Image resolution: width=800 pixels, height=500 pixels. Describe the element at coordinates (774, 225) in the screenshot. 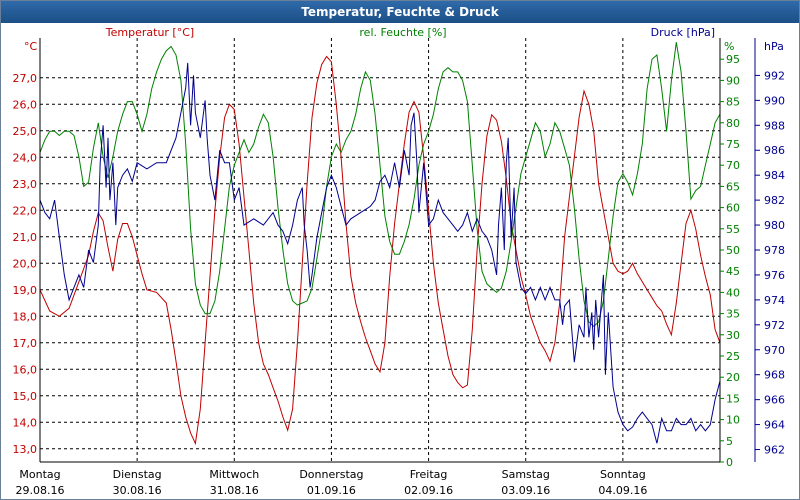

I see `pressure-tick-label: 980` at that location.